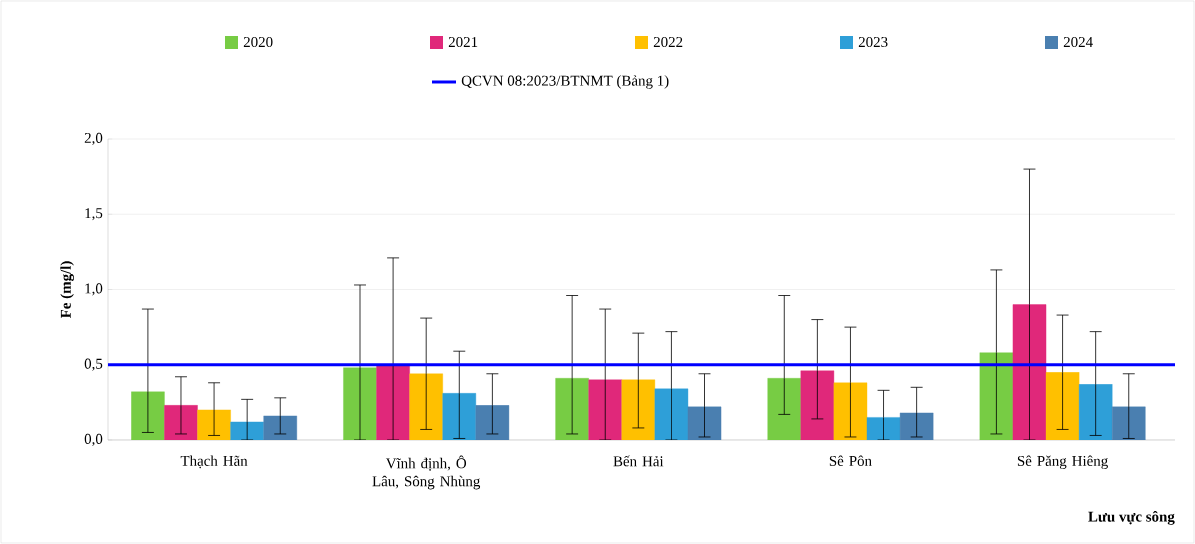 The image size is (1195, 544). Describe the element at coordinates (258, 42) in the screenshot. I see `legend-label: 2020` at that location.